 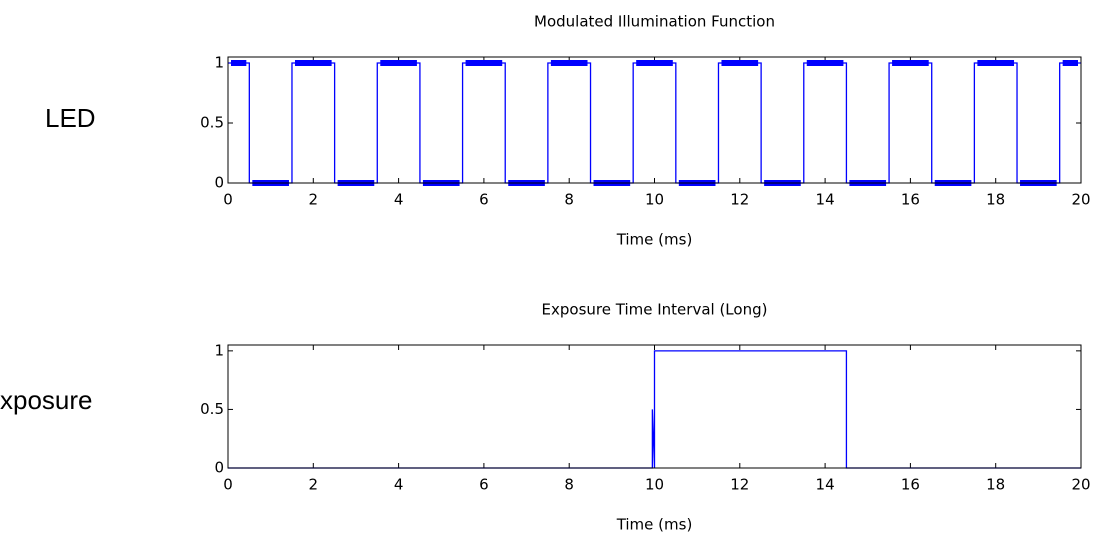 I want to click on side-label: LED, so click(x=70, y=118).